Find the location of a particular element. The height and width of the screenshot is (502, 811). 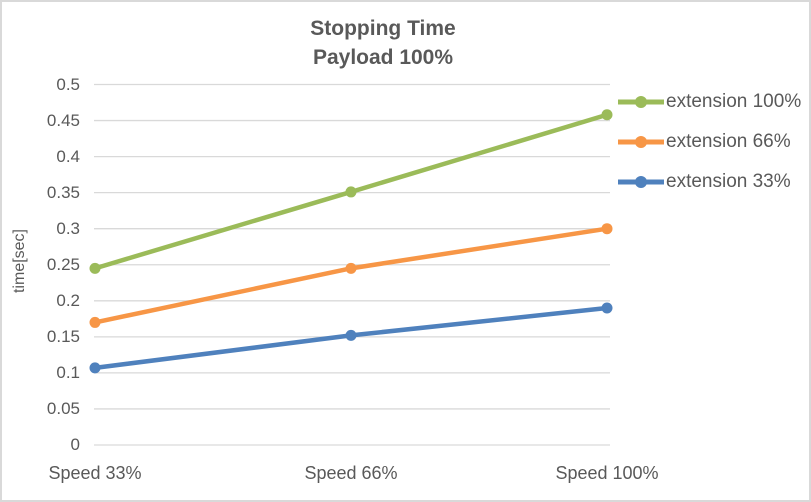

legend-item: extension 100% is located at coordinates (709, 102).